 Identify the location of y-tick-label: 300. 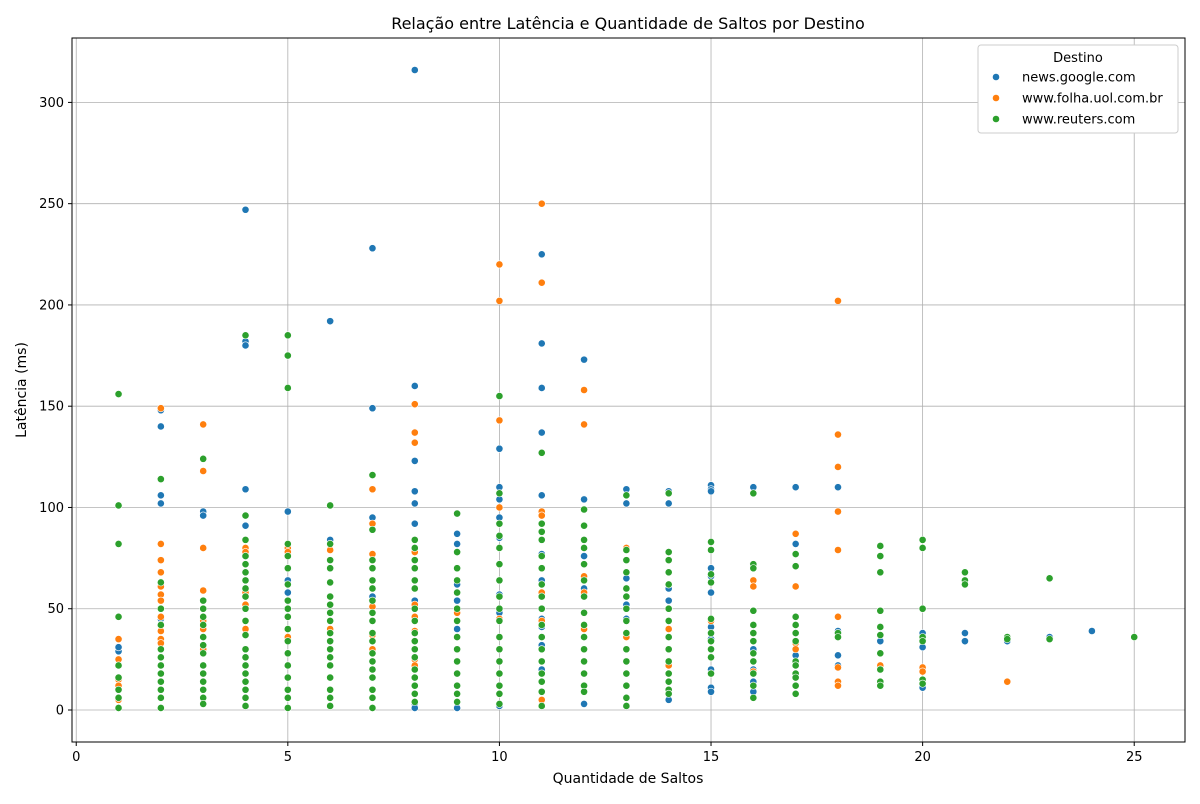
(51, 103).